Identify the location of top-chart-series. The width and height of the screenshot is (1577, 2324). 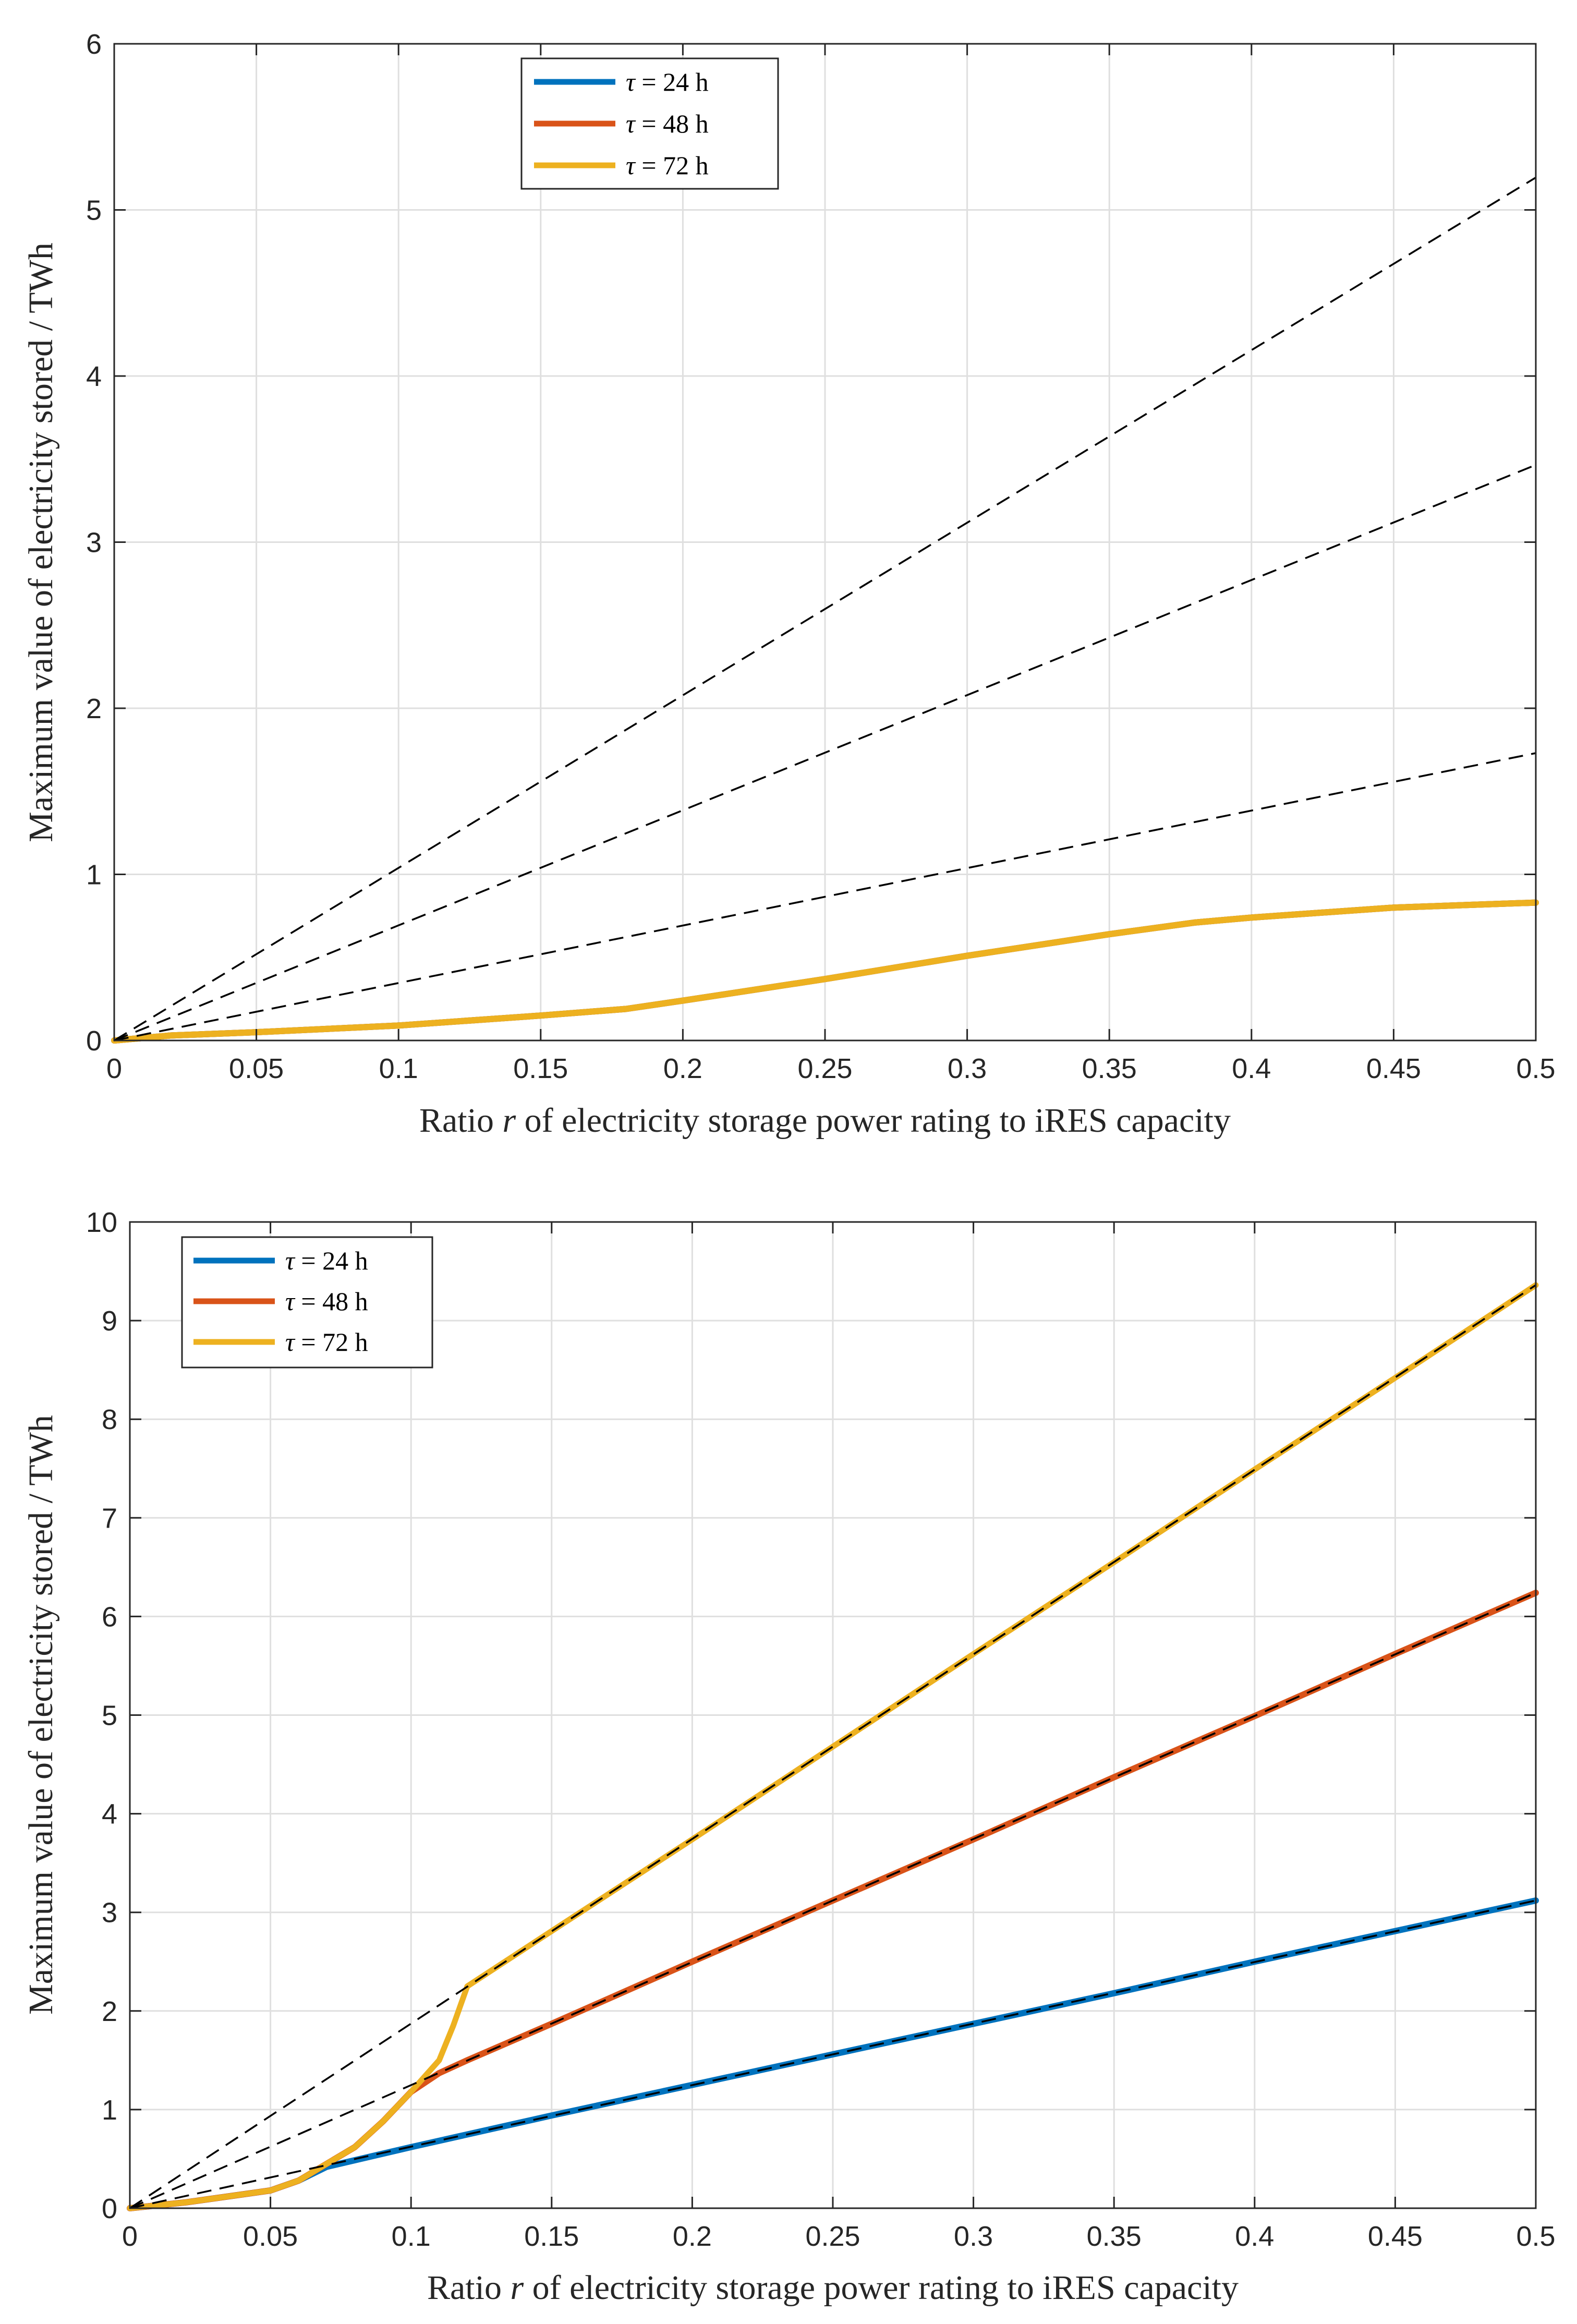
(825, 971).